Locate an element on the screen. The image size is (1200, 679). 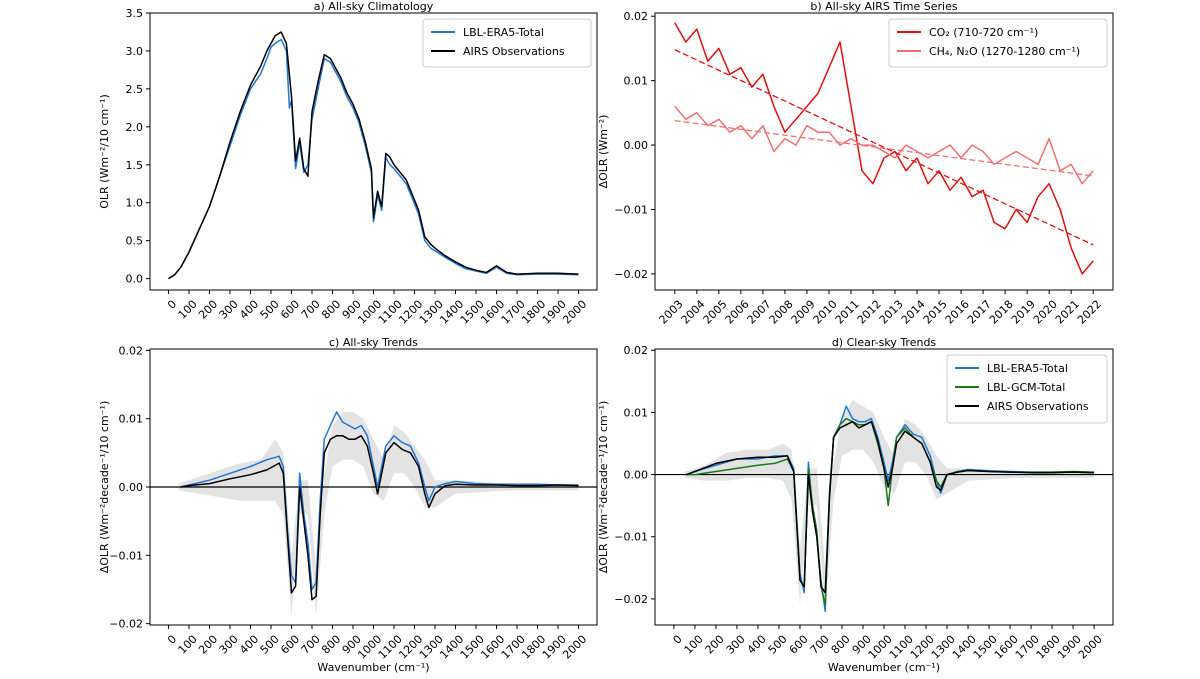
legend: LBL-ERA5-Total AIRS Observations is located at coordinates (507, 43).